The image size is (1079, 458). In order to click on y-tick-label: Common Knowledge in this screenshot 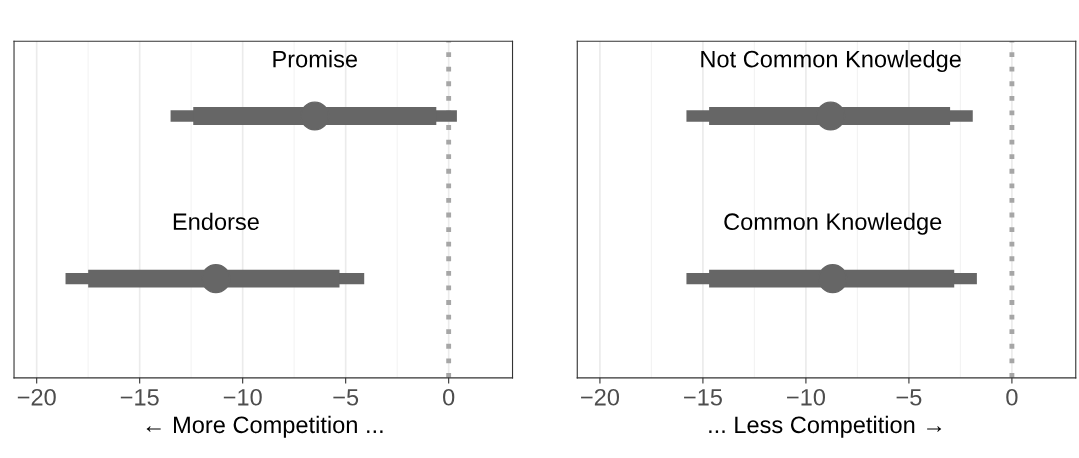, I will do `click(833, 223)`.